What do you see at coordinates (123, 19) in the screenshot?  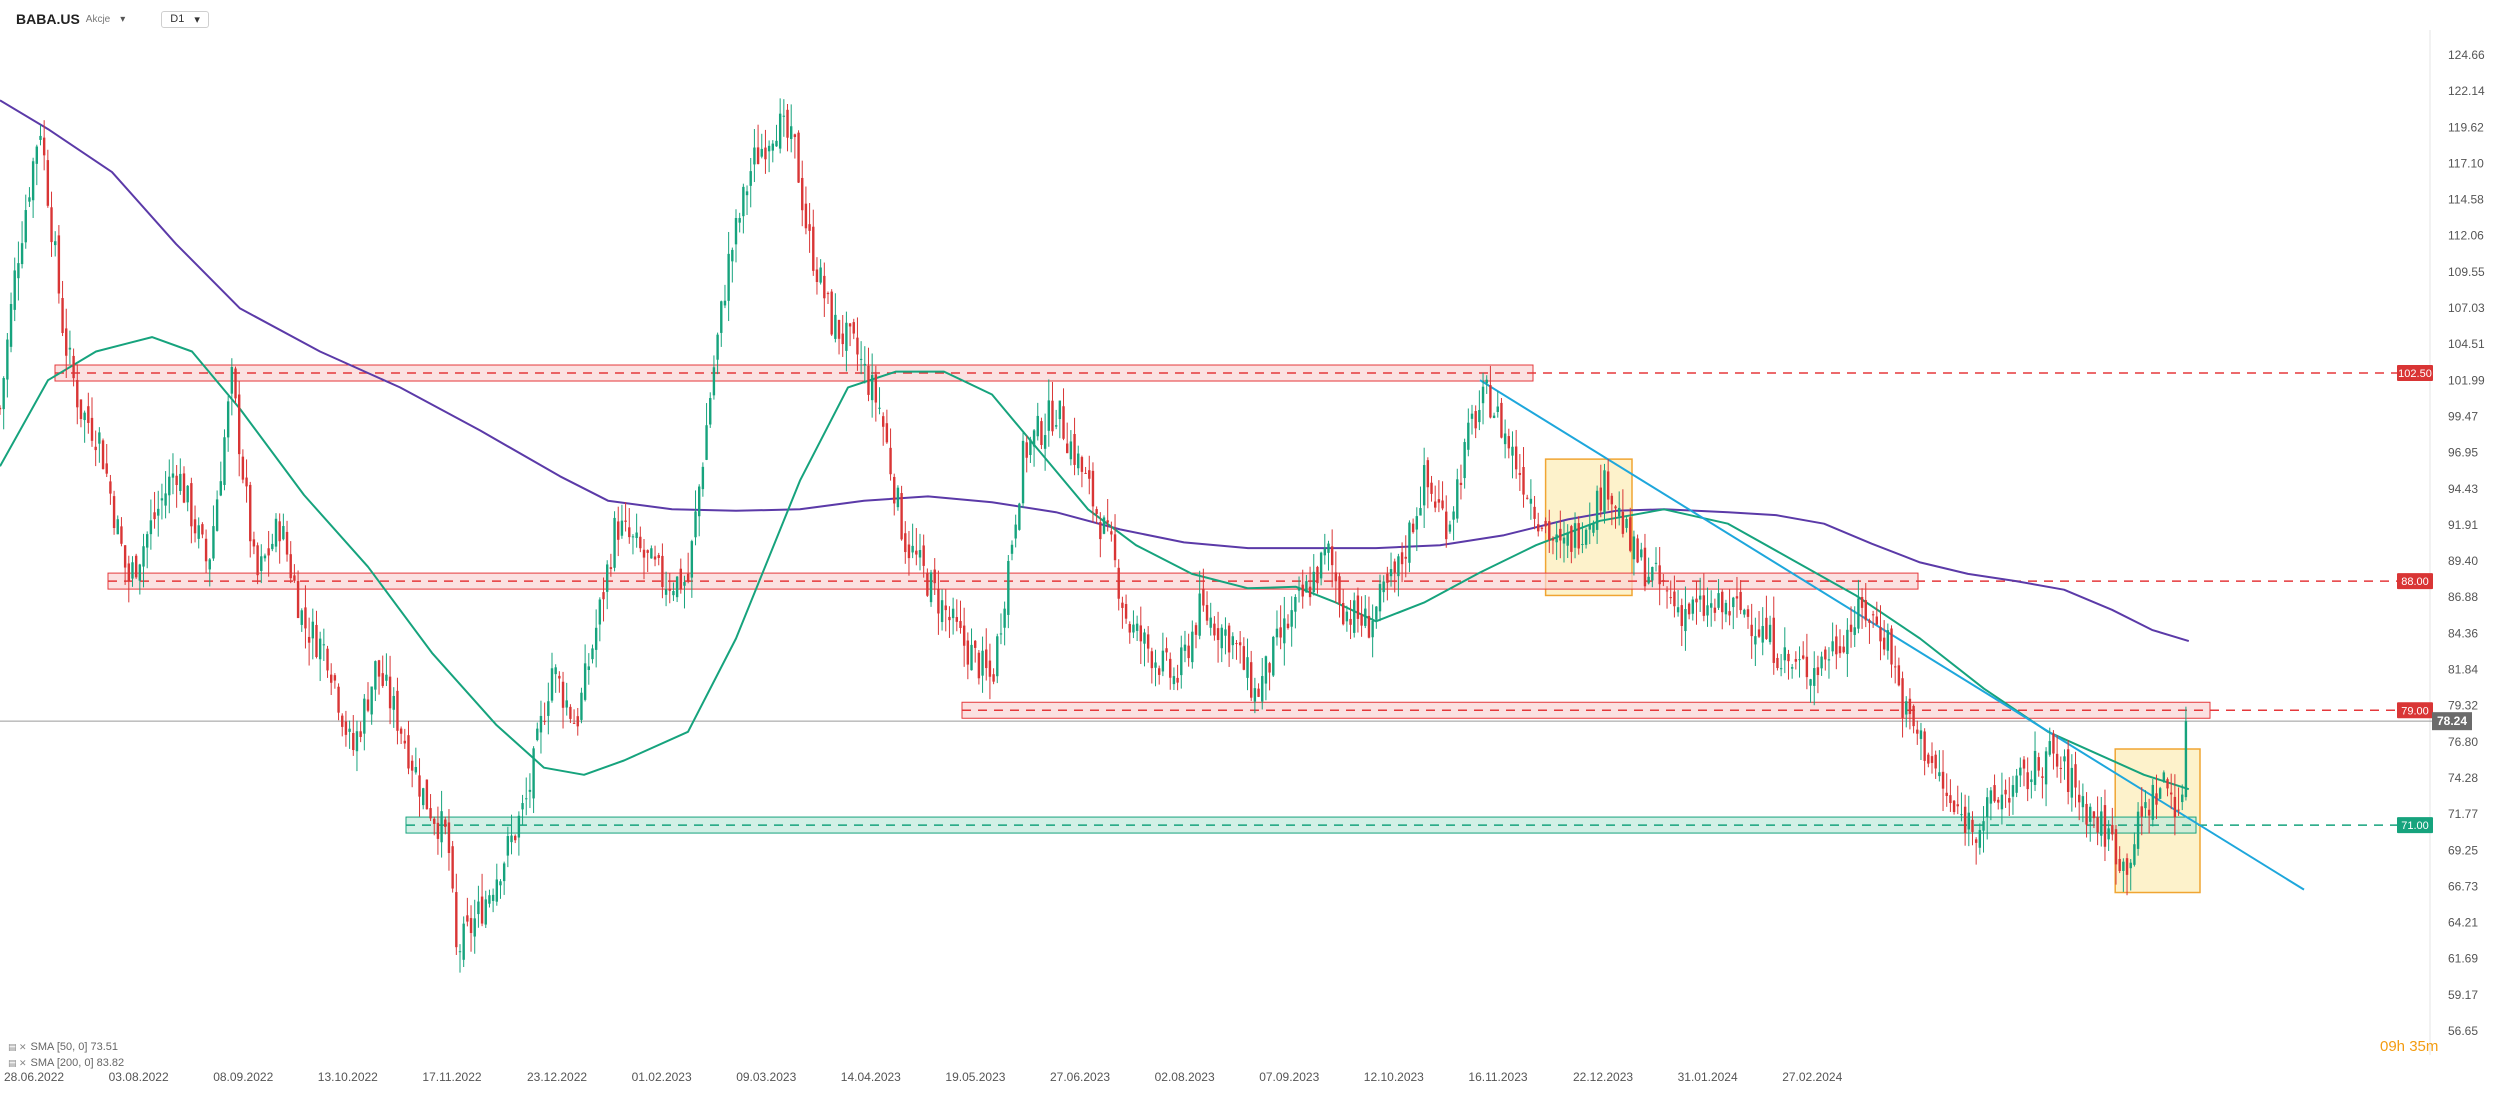 I see `symbol-dropdown-icon: ▾` at bounding box center [123, 19].